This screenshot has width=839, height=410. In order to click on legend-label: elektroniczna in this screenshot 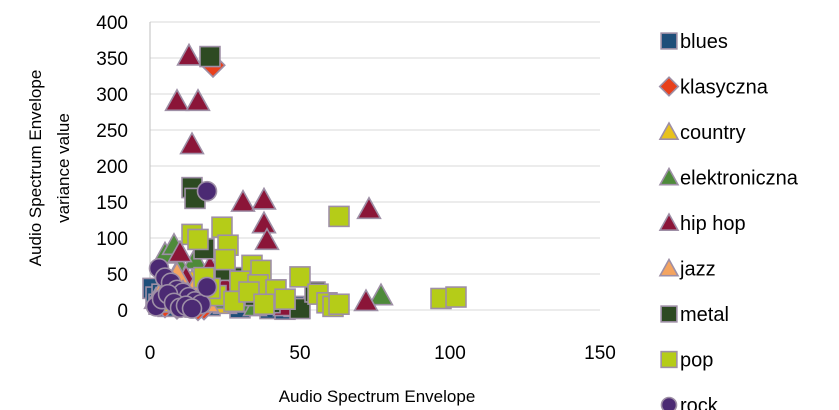, I will do `click(739, 179)`.